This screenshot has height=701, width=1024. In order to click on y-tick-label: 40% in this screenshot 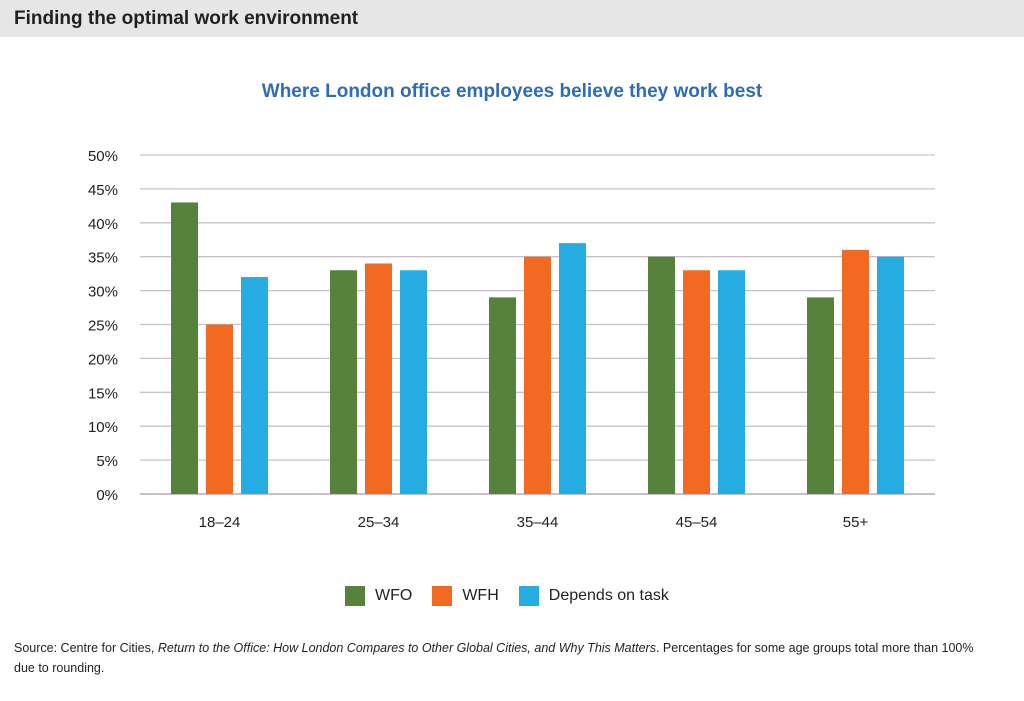, I will do `click(103, 224)`.